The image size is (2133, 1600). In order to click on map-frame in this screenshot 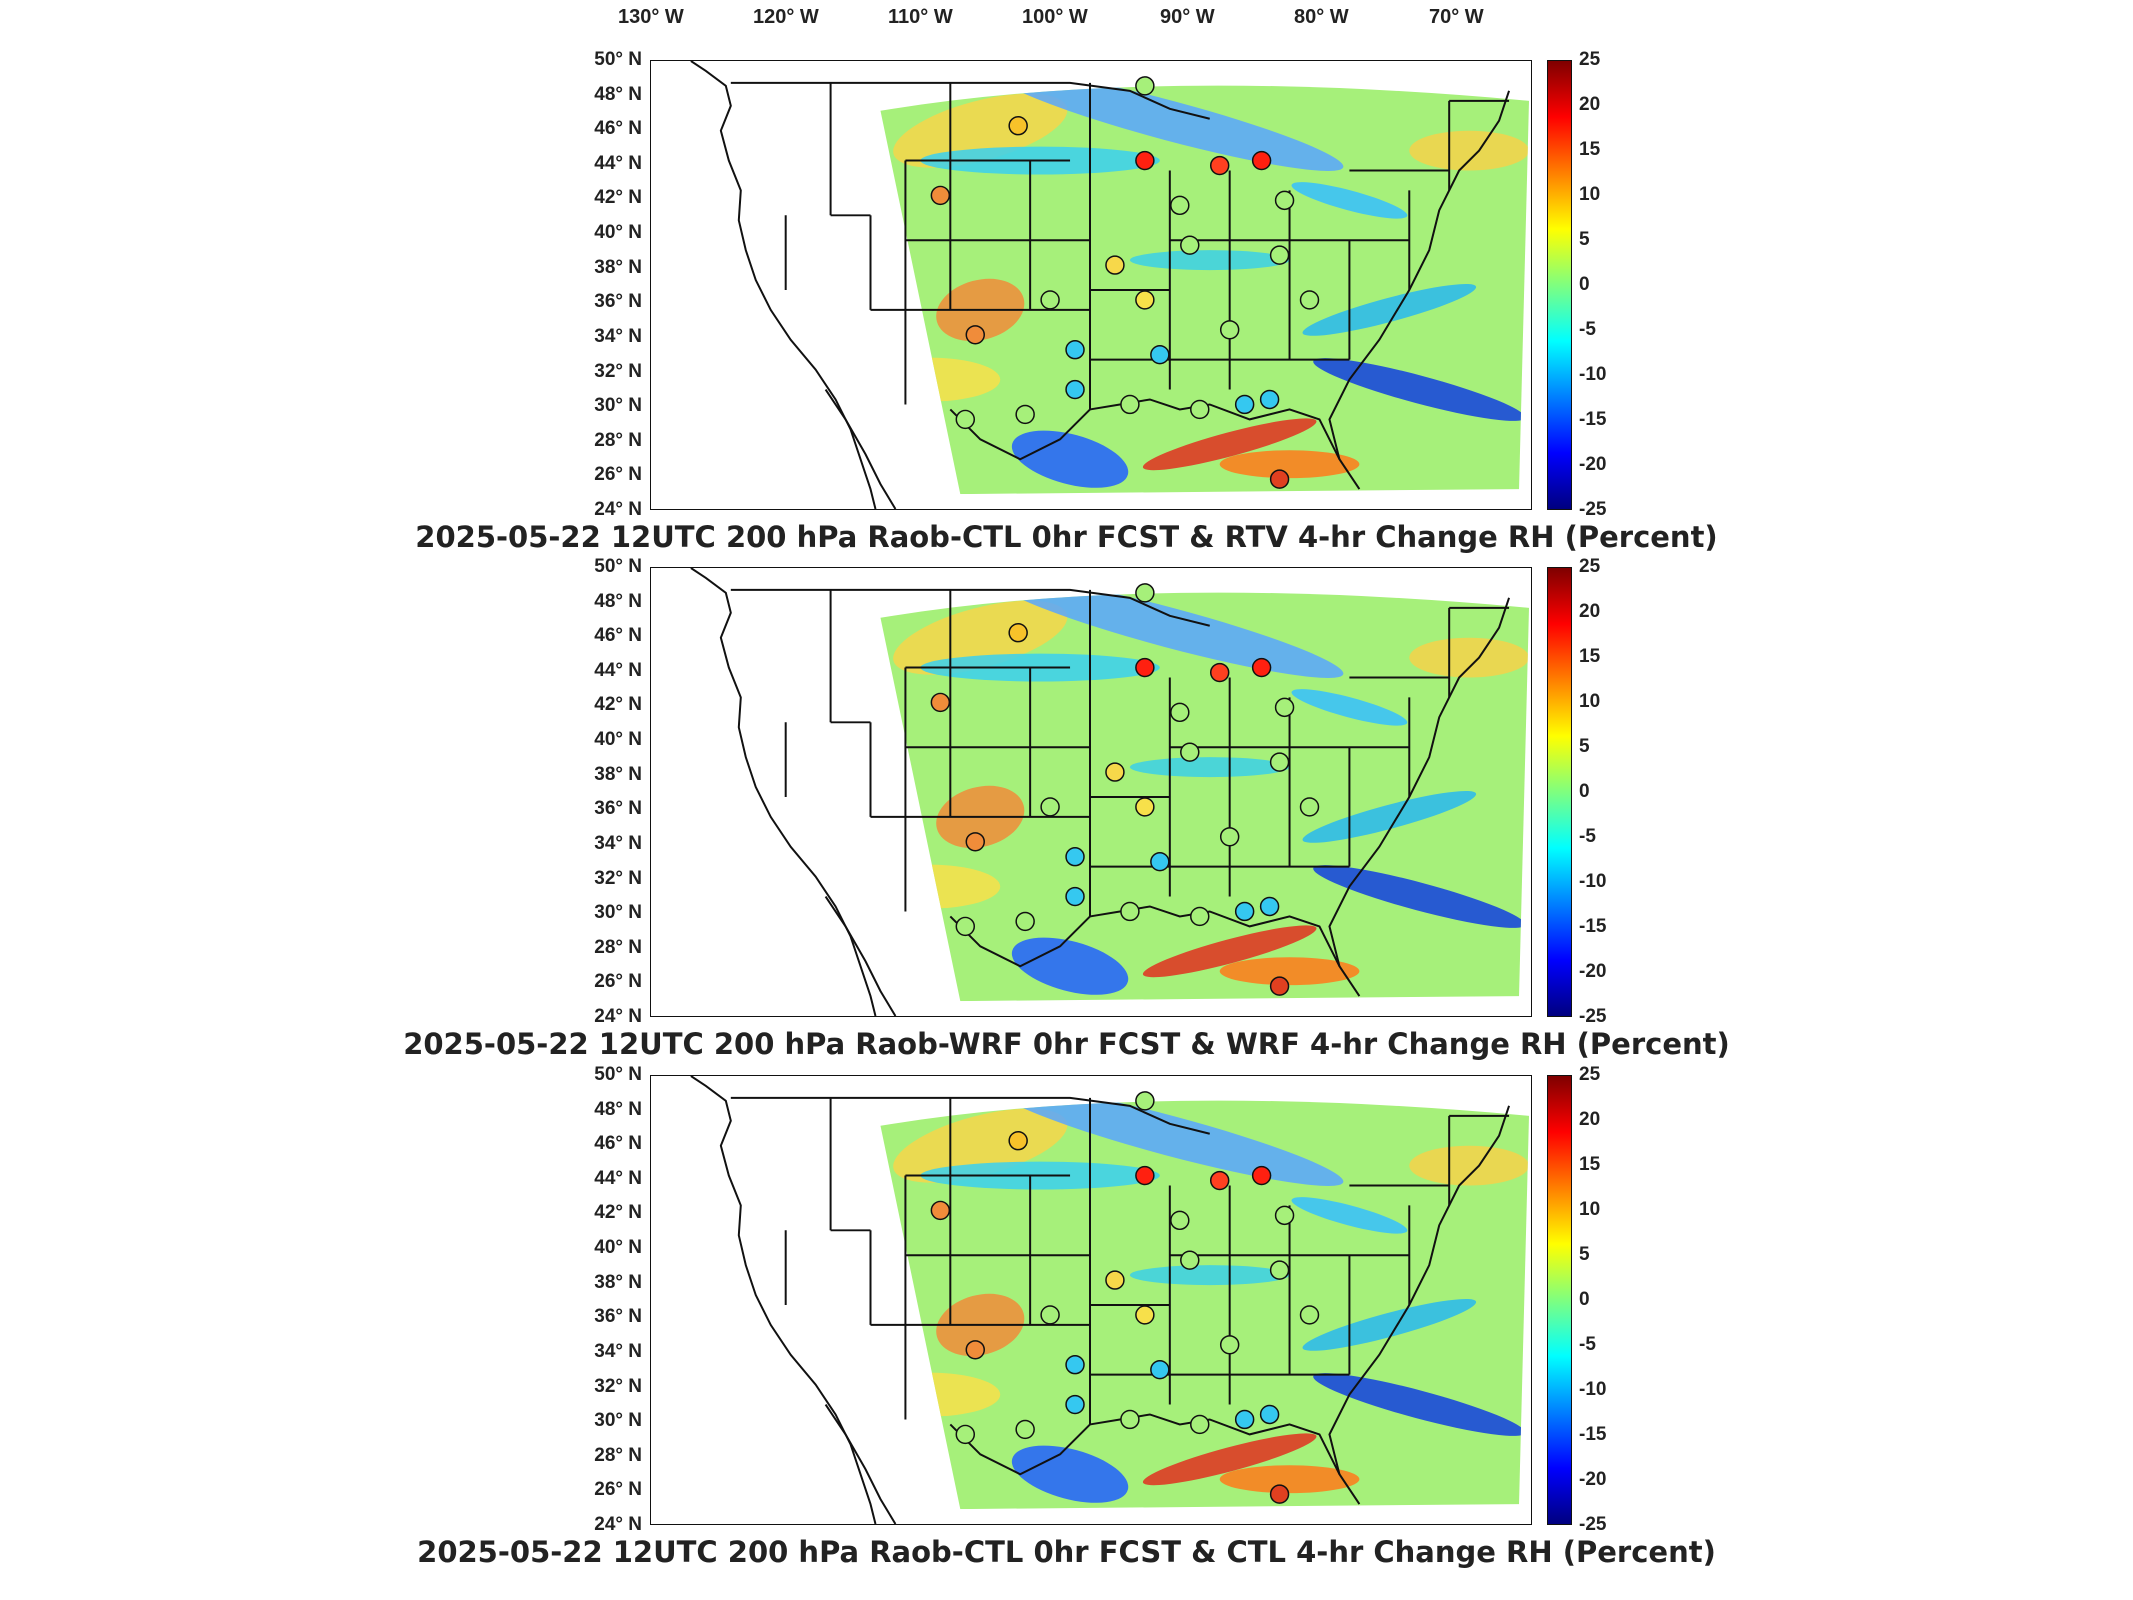, I will do `click(1091, 285)`.